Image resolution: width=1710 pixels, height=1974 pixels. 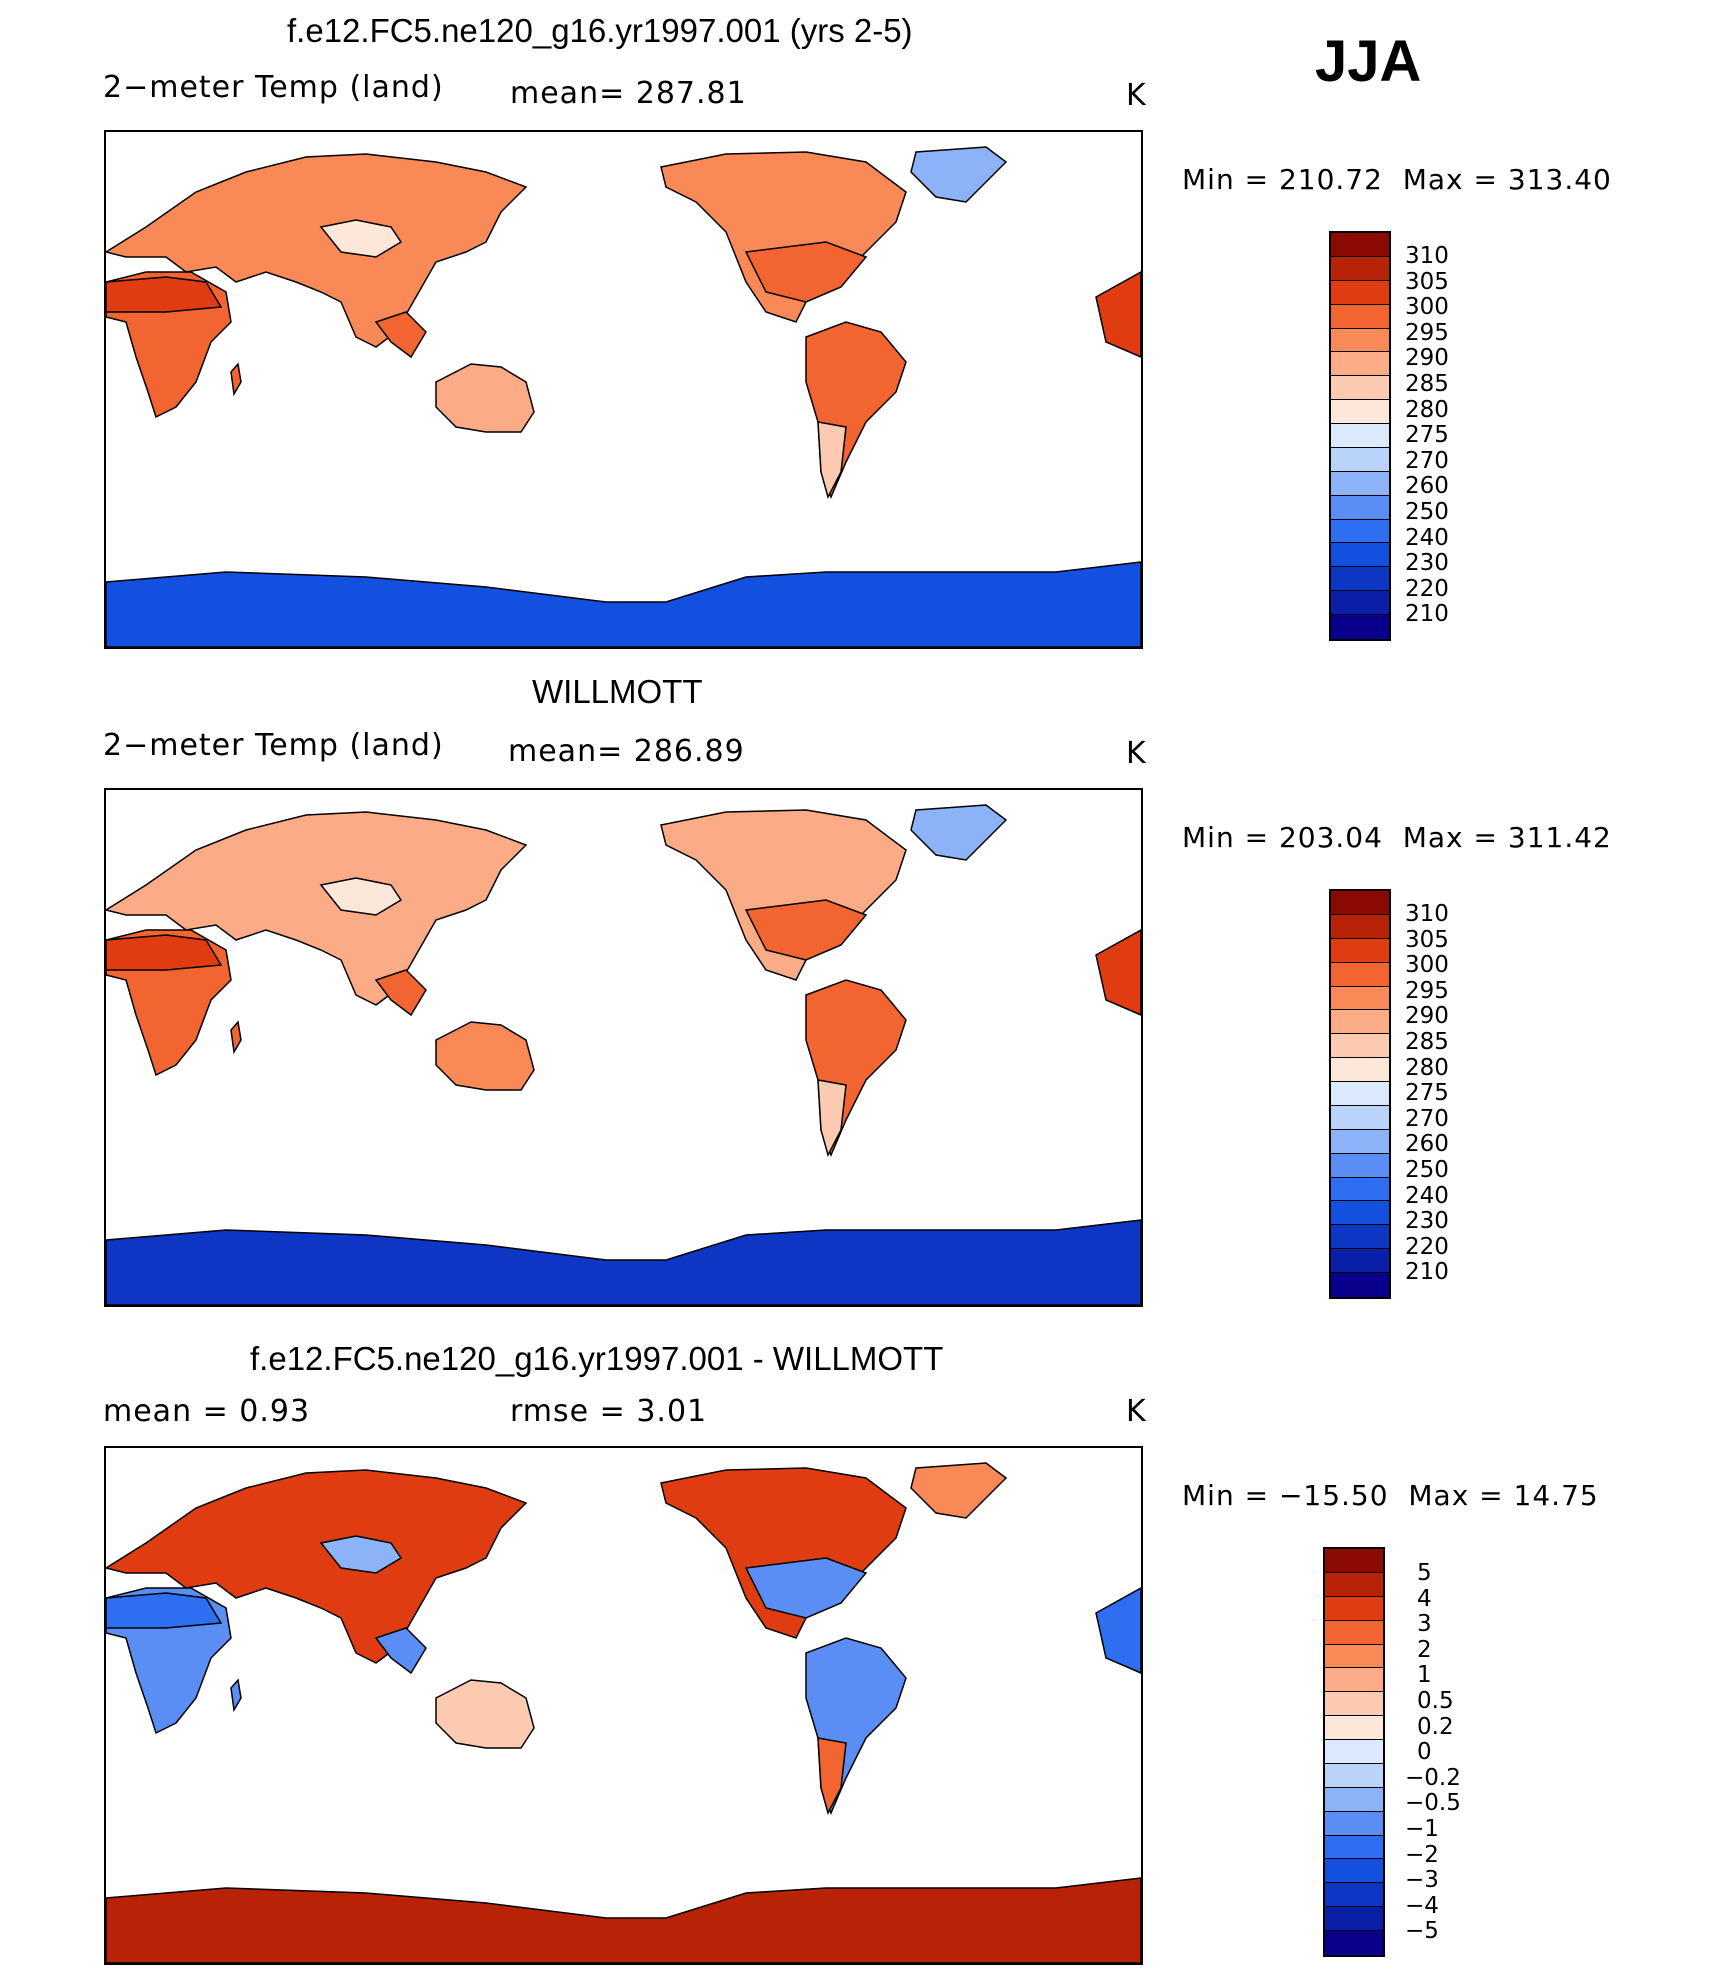 I want to click on panel-1-variable-label: 2−meter Temp (land), so click(x=273, y=87).